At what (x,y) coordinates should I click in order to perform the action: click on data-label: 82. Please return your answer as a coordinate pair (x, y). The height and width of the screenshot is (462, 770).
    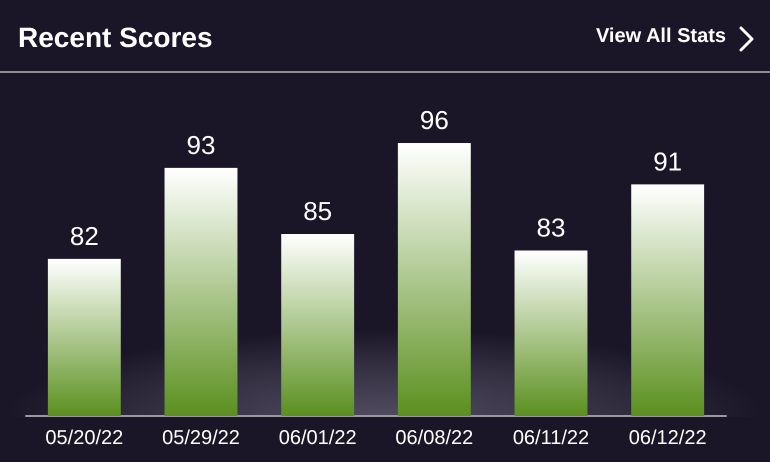
    Looking at the image, I should click on (84, 235).